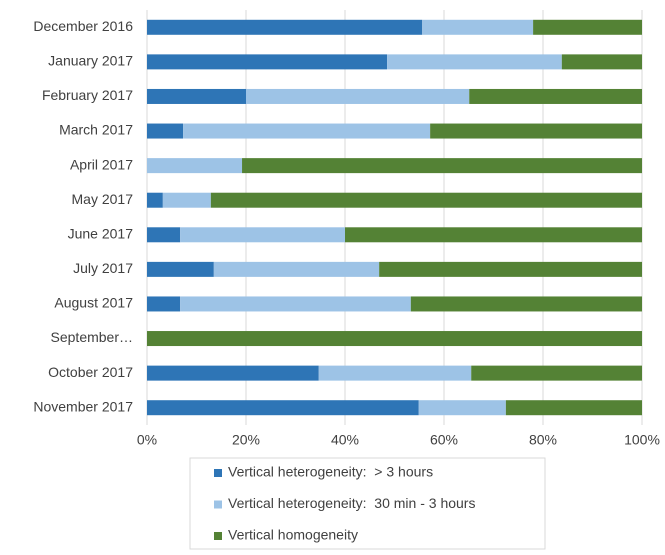  Describe the element at coordinates (246, 440) in the screenshot. I see `x-tick-label: 20%` at that location.